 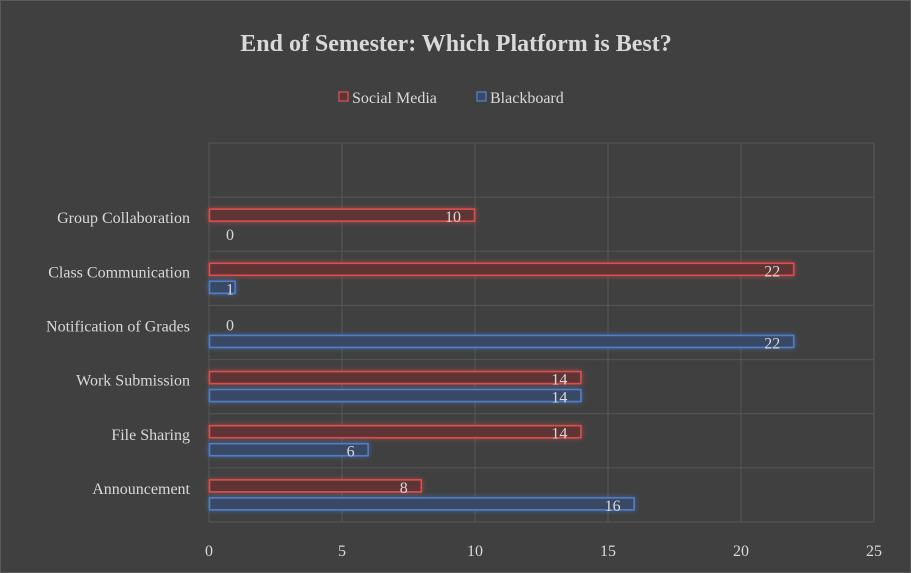 I want to click on x-tick-label: 0, so click(x=209, y=551).